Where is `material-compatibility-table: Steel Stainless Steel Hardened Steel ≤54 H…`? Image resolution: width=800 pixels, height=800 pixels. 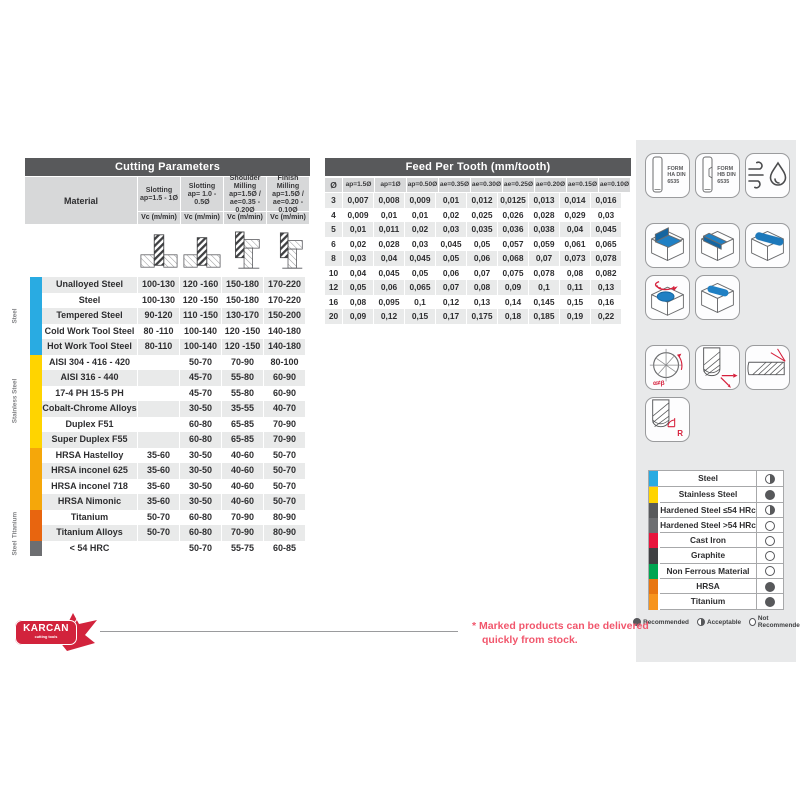 material-compatibility-table: Steel Stainless Steel Hardened Steel ≤54 H… is located at coordinates (716, 540).